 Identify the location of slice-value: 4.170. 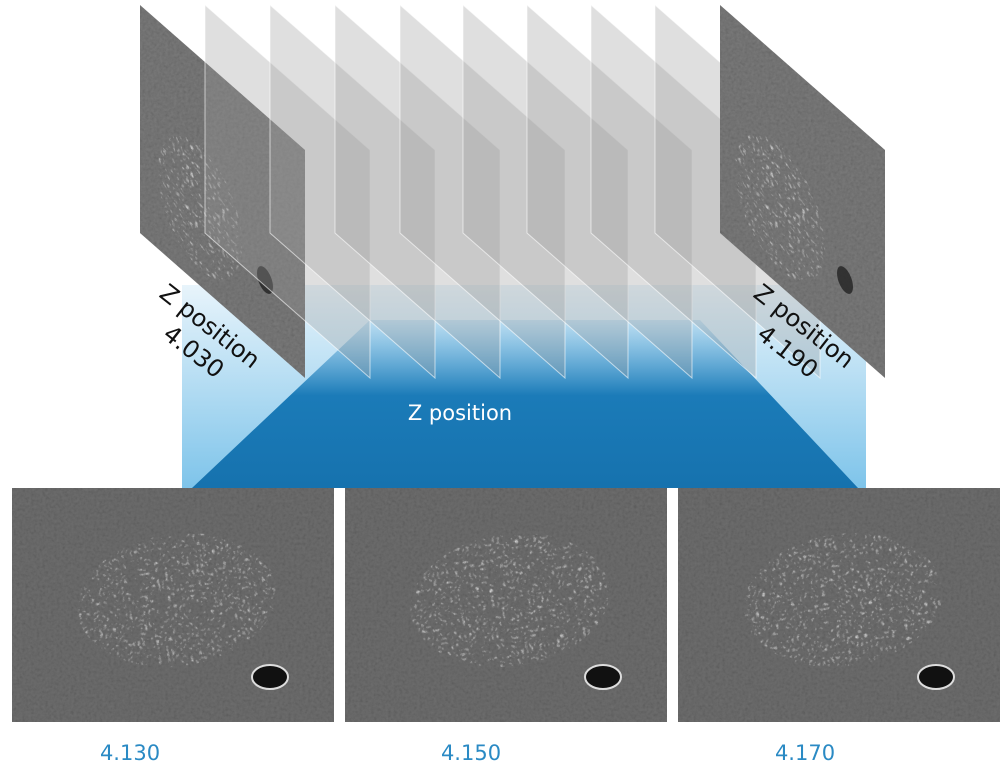
(805, 753).